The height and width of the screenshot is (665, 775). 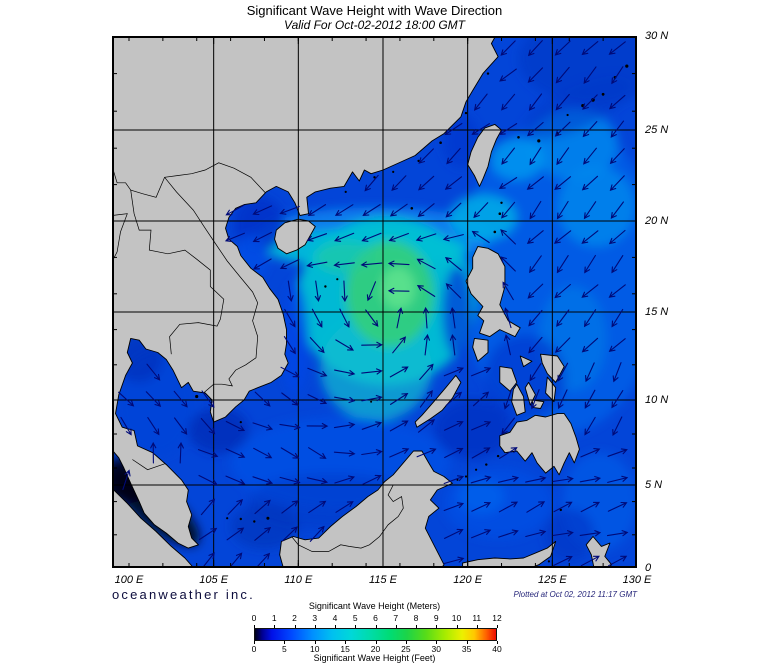 What do you see at coordinates (654, 485) in the screenshot?
I see `lat-tick-label: 5 N` at bounding box center [654, 485].